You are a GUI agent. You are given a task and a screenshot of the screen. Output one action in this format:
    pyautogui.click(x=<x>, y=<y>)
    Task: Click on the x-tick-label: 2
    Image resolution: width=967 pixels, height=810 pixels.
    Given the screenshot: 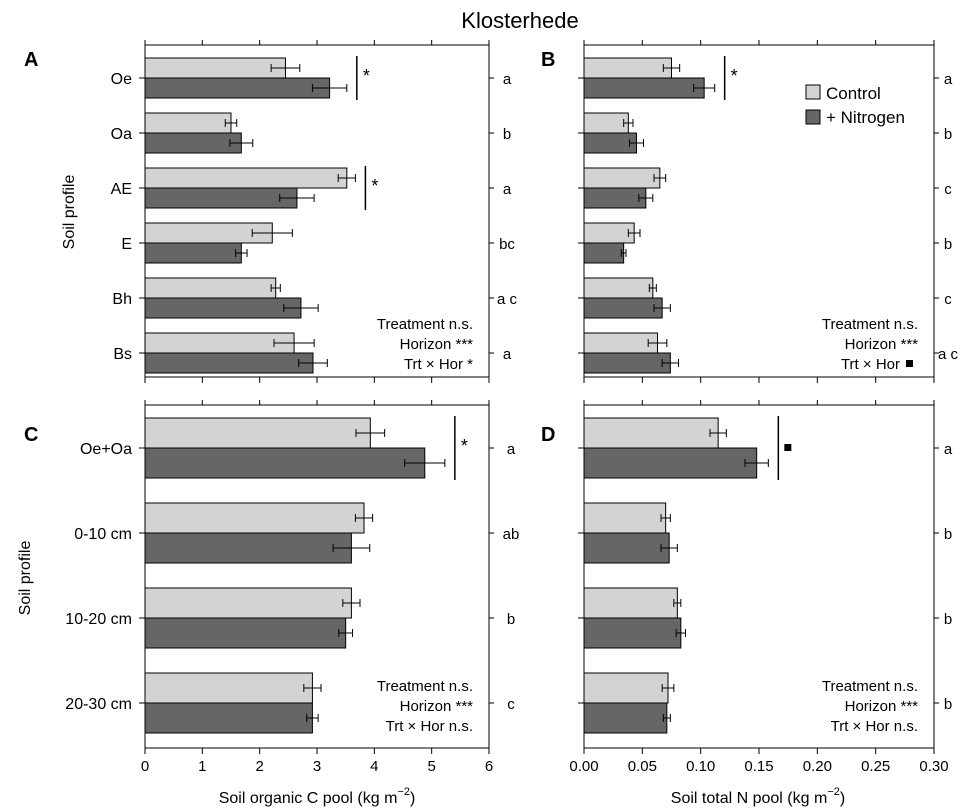 What is the action you would take?
    pyautogui.click(x=259, y=766)
    